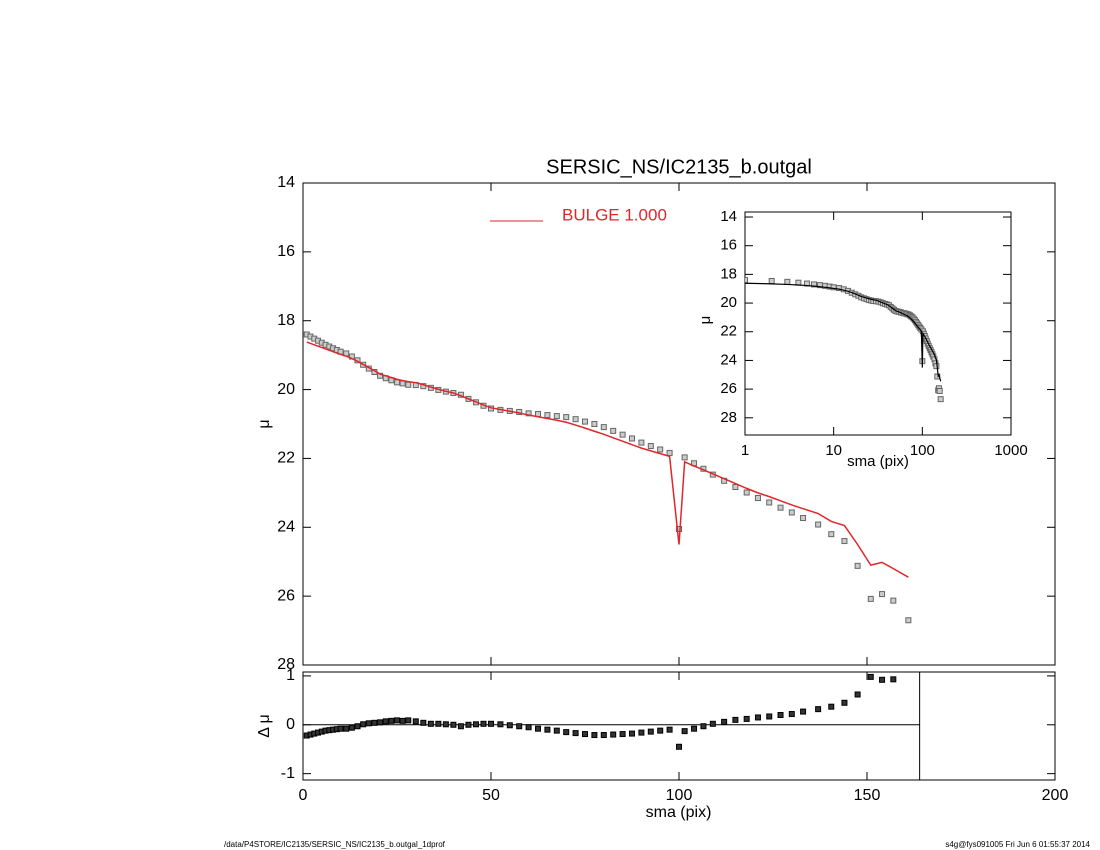  What do you see at coordinates (303, 795) in the screenshot?
I see `x-tick-label: 0` at bounding box center [303, 795].